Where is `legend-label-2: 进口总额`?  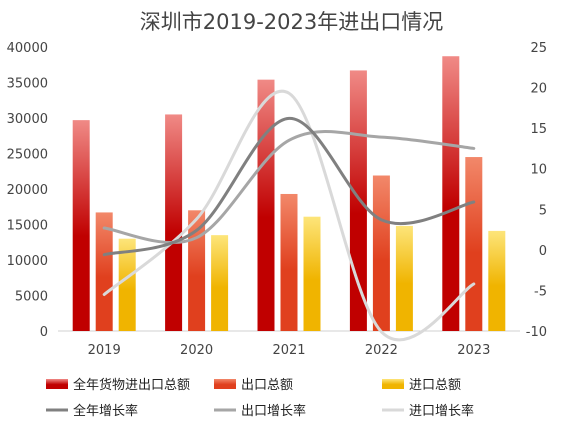
legend-label-2: 进口总额 is located at coordinates (435, 385).